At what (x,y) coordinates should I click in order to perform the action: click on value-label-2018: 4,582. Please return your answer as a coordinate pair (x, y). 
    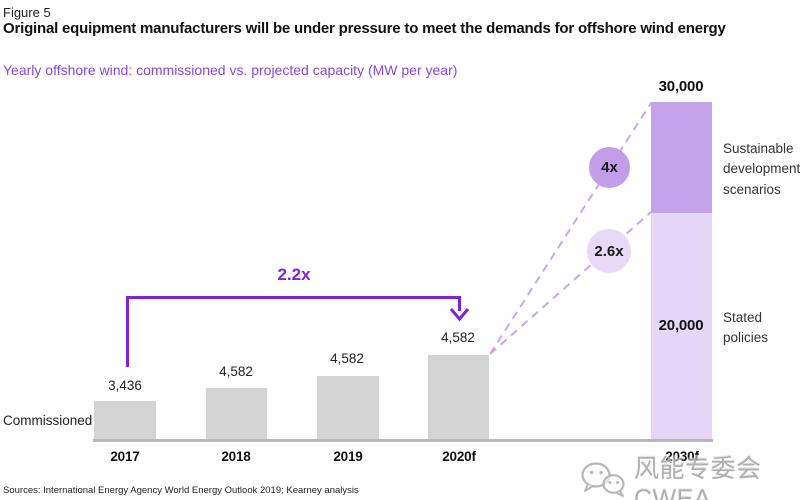
    Looking at the image, I should click on (236, 371).